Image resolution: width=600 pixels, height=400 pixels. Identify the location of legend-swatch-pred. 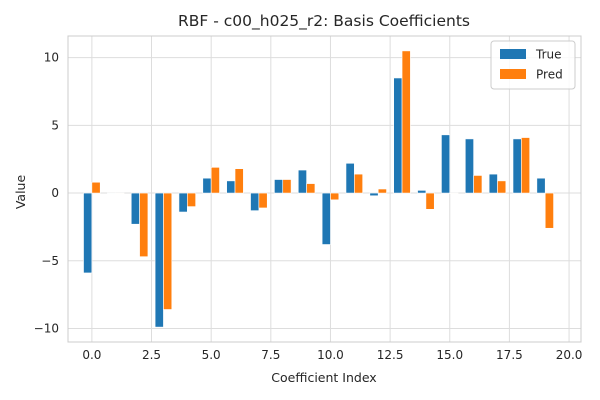
(513, 74).